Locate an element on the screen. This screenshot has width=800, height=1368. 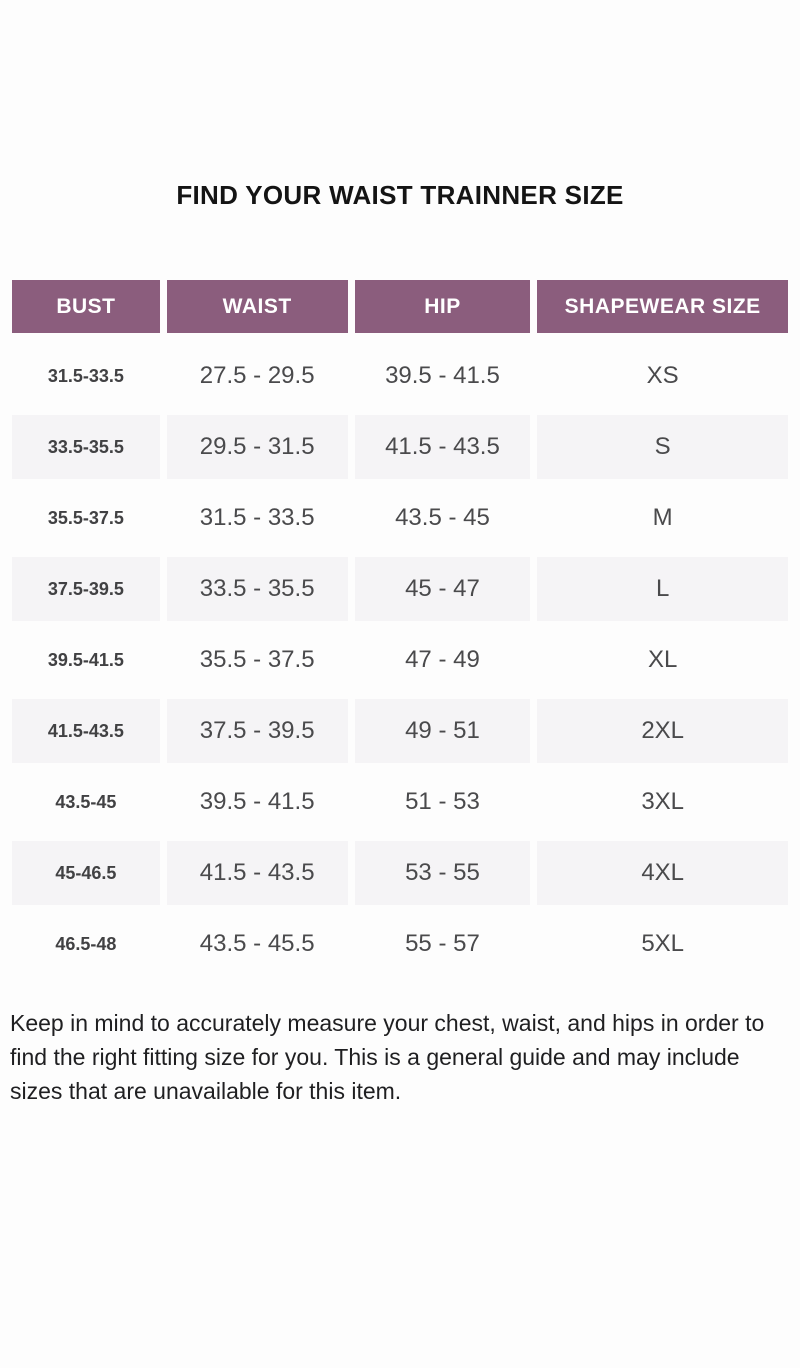
waist-cell: 27.5 - 29.5 is located at coordinates (257, 375).